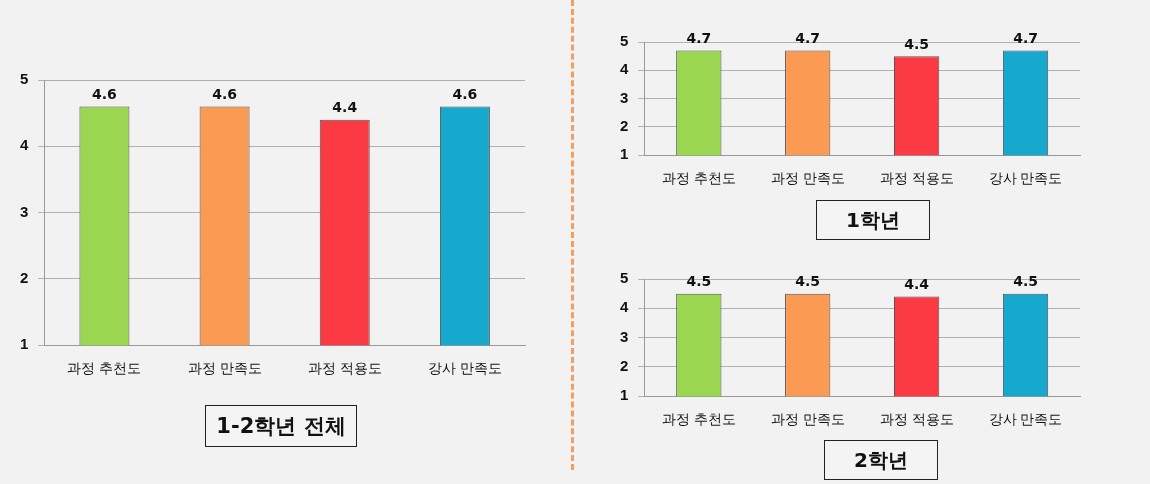 The image size is (1150, 484). What do you see at coordinates (881, 460) in the screenshot?
I see `text: 2학년` at bounding box center [881, 460].